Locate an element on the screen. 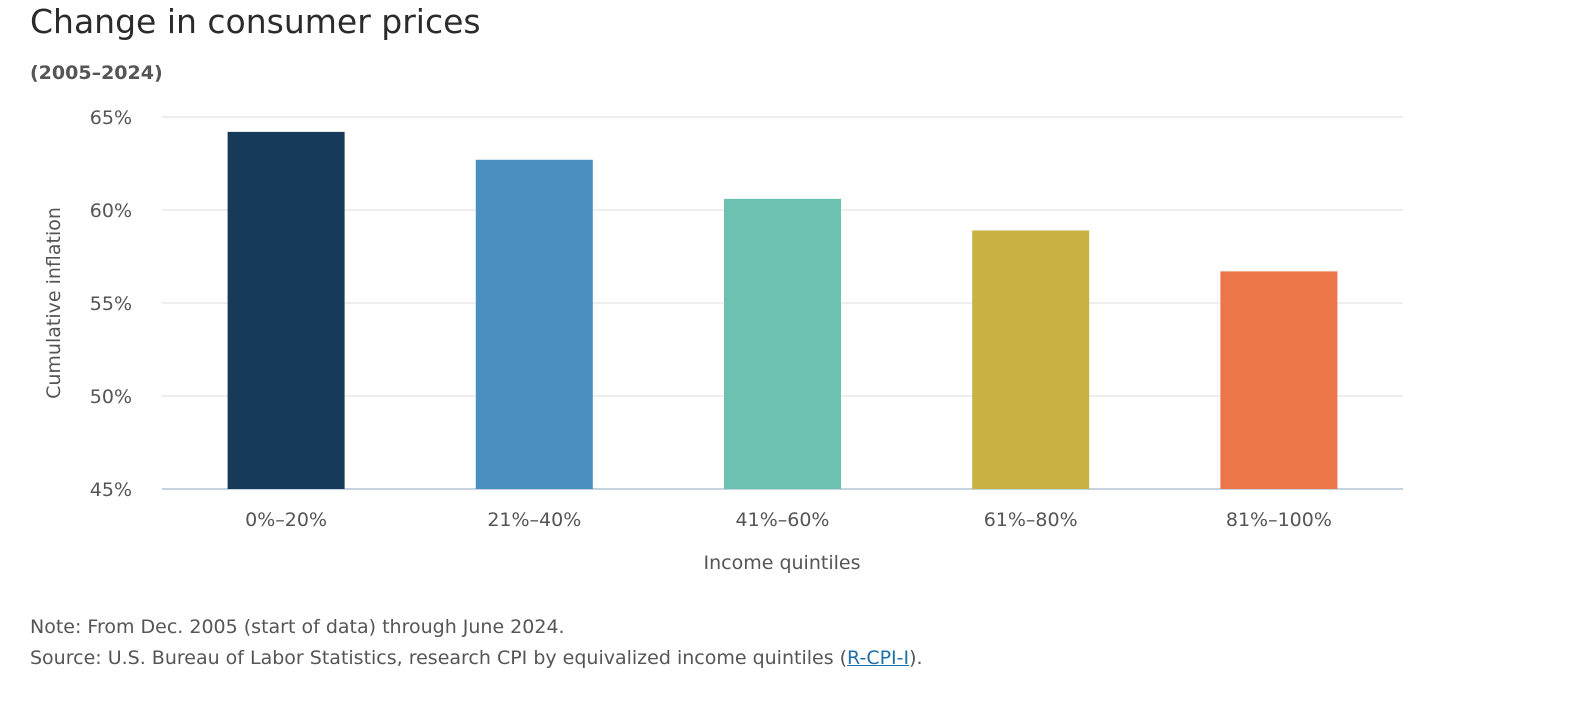 The height and width of the screenshot is (704, 1578). x-tick-label: 0%–20% is located at coordinates (286, 520).